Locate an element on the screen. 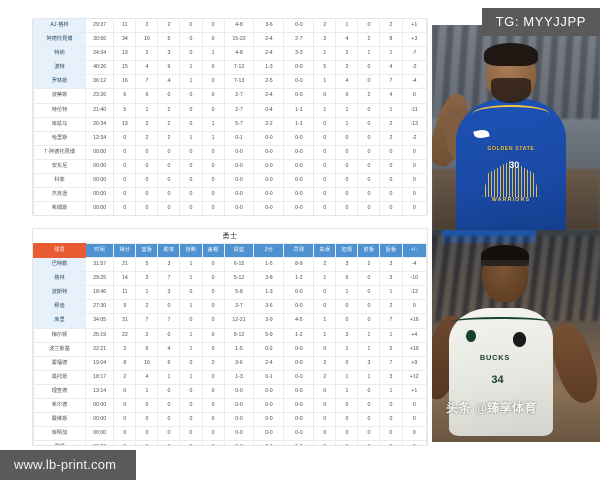  stat-cell-13: 5 is located at coordinates (391, 349).